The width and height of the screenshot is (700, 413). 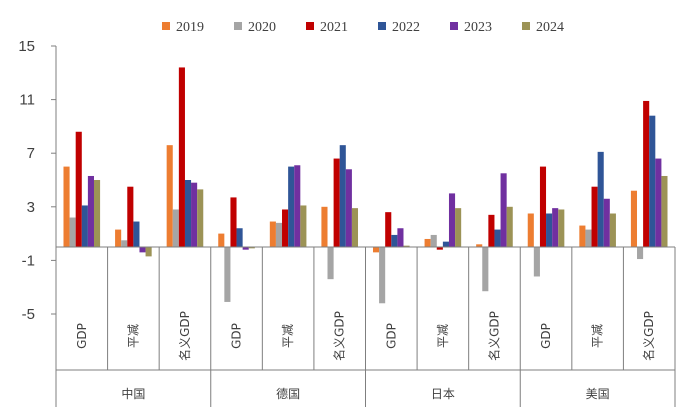 What do you see at coordinates (27, 100) in the screenshot?
I see `y-tick-label: 11` at bounding box center [27, 100].